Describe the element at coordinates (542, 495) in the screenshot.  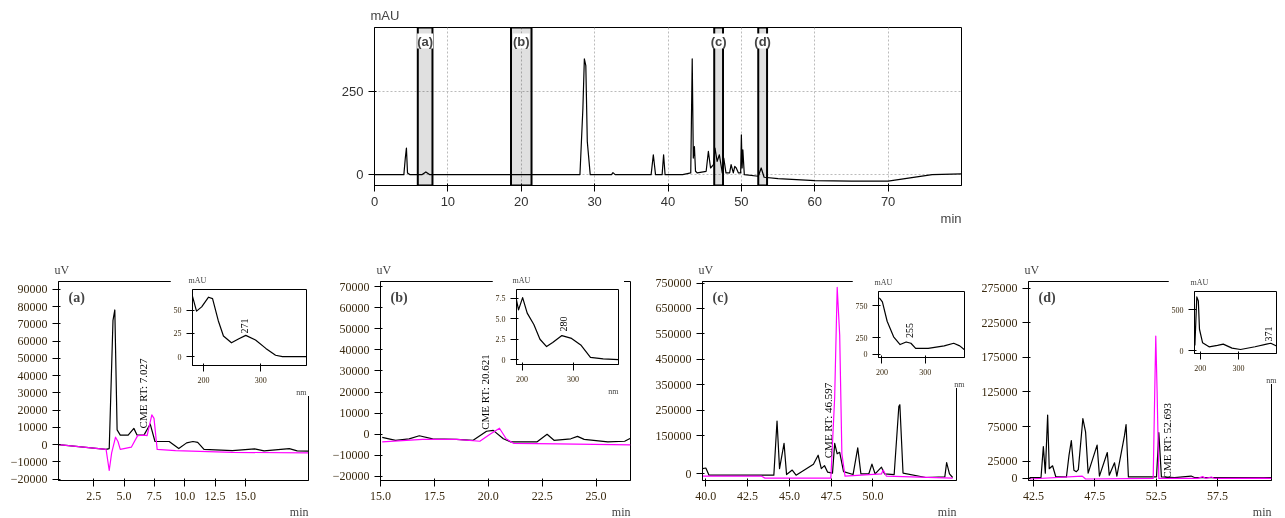
I see `x-tick-label: 22.5` at that location.